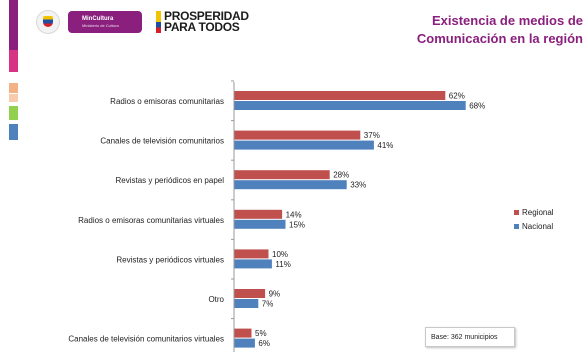  What do you see at coordinates (275, 294) in the screenshot?
I see `data-label-regional: 9%` at bounding box center [275, 294].